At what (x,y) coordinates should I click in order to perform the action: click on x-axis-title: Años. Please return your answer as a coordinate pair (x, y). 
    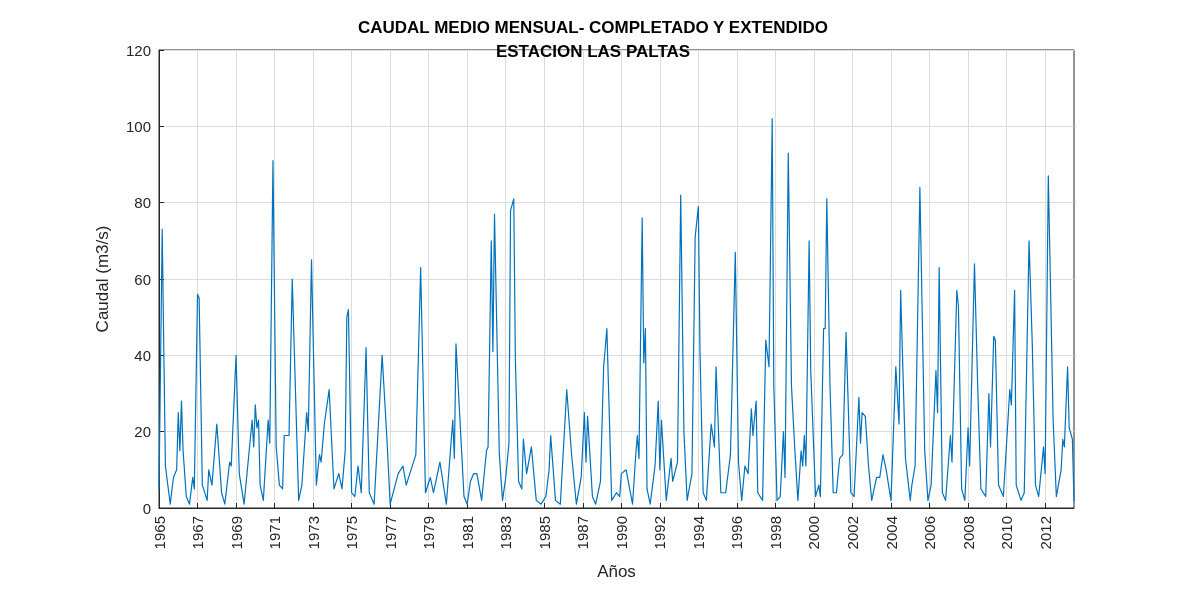
    Looking at the image, I should click on (616, 571).